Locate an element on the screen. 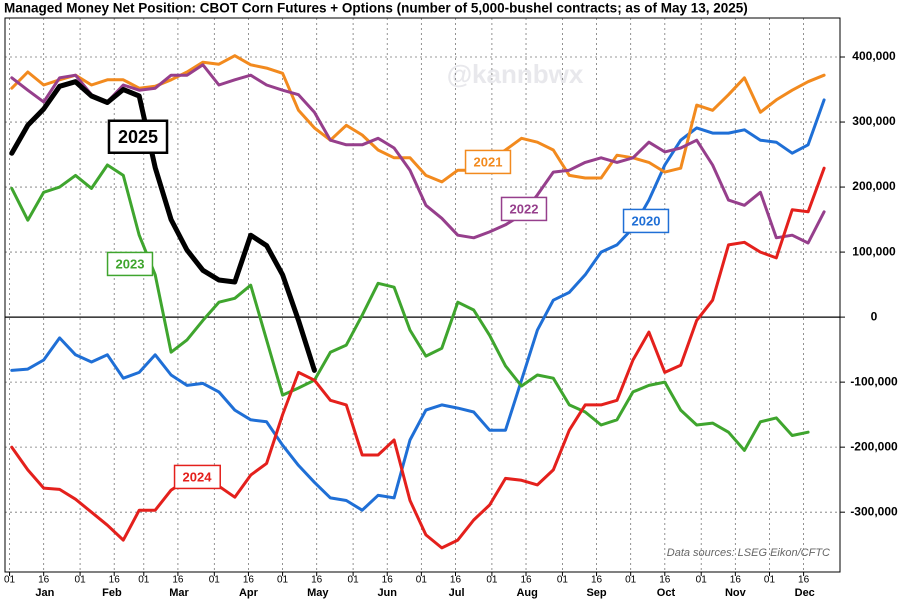  month-label: Jul is located at coordinates (457, 593).